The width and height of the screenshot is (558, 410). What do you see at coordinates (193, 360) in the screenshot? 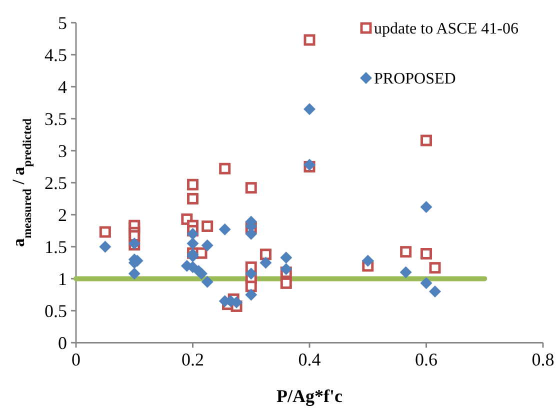
I see `x-tick-label: 0.2` at bounding box center [193, 360].